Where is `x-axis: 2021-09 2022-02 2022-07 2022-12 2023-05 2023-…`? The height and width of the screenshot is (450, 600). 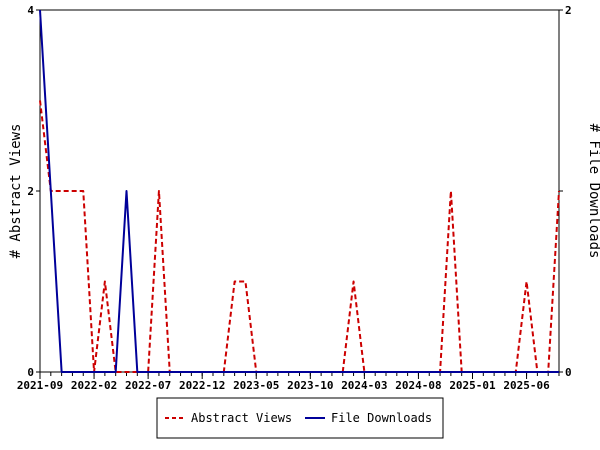
x-axis: 2021-09 2022-02 2022-07 2022-12 2023-05 2023-… is located at coordinates (288, 382).